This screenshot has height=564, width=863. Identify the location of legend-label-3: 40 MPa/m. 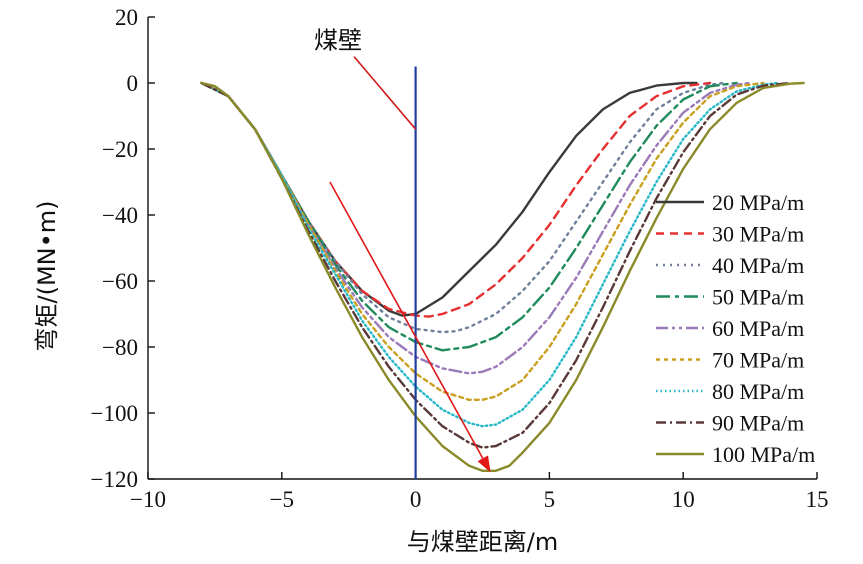
(758, 265).